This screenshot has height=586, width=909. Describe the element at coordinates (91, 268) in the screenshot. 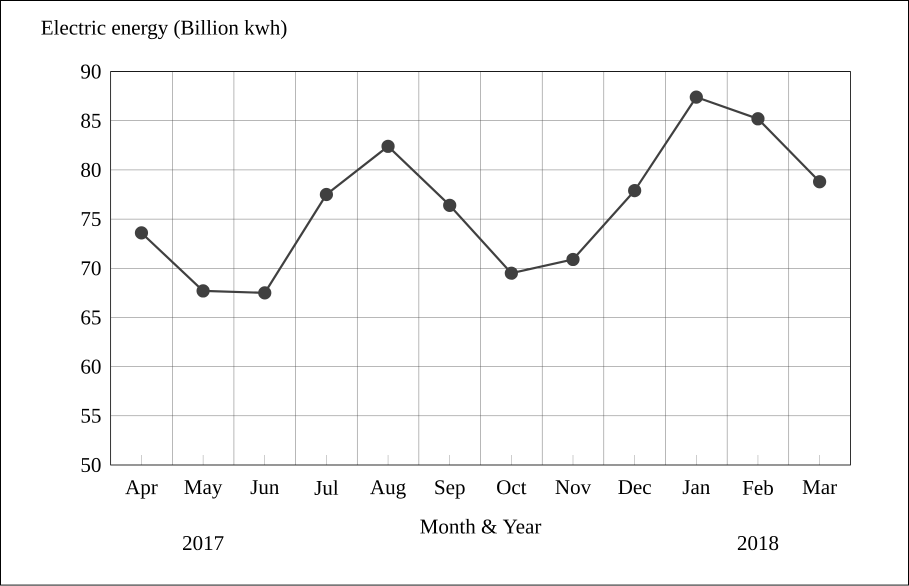

I see `y-tick-label: 70` at that location.